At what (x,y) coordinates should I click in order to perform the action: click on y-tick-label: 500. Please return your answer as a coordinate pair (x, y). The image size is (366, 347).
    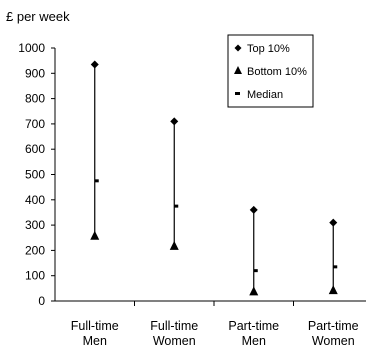
    Looking at the image, I should click on (35, 175).